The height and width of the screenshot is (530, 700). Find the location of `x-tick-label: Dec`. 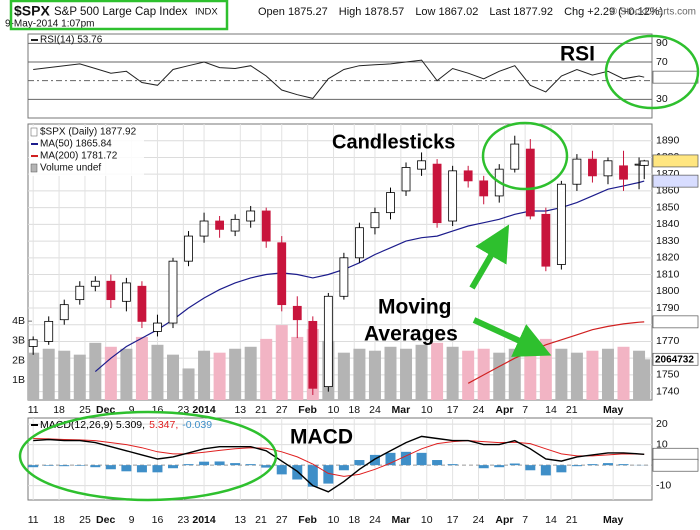

x-tick-label: Dec is located at coordinates (105, 520).